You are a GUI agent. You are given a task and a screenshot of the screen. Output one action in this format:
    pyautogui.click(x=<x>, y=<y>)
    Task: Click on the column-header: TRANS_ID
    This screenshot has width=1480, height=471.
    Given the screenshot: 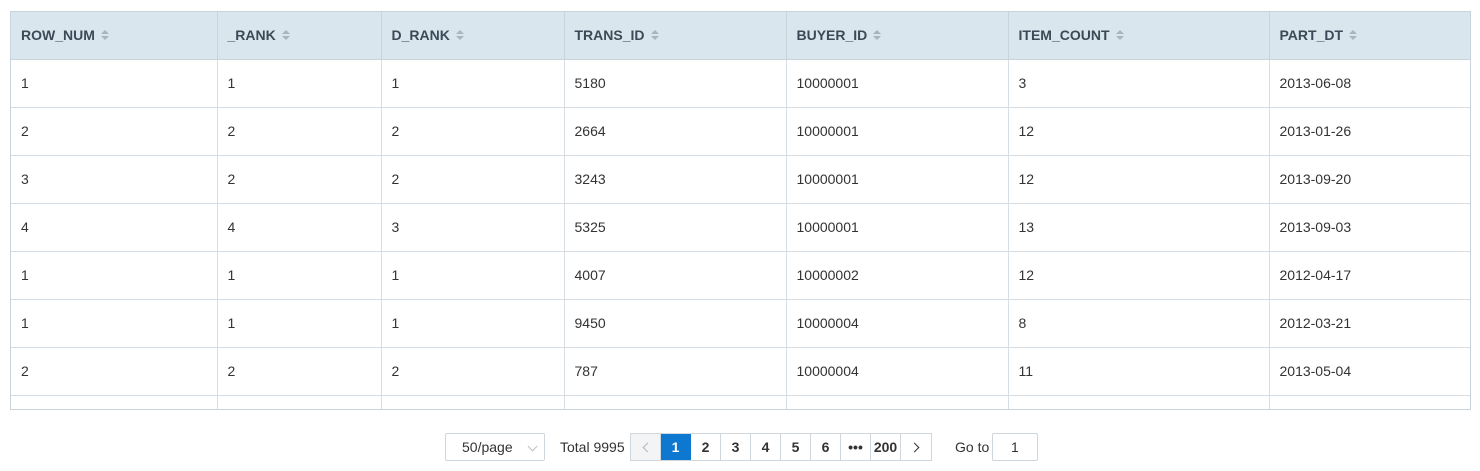 What is the action you would take?
    pyautogui.click(x=675, y=36)
    